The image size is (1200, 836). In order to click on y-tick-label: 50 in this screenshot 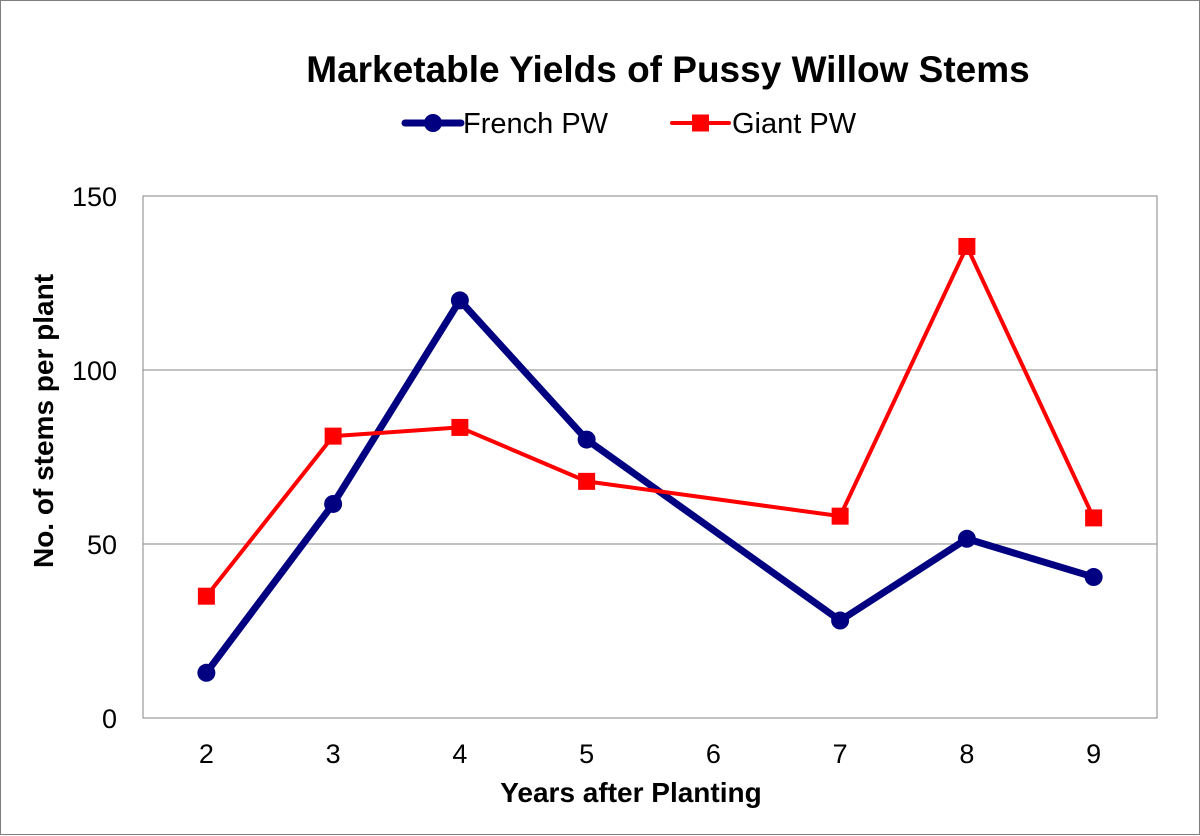, I will do `click(102, 545)`.